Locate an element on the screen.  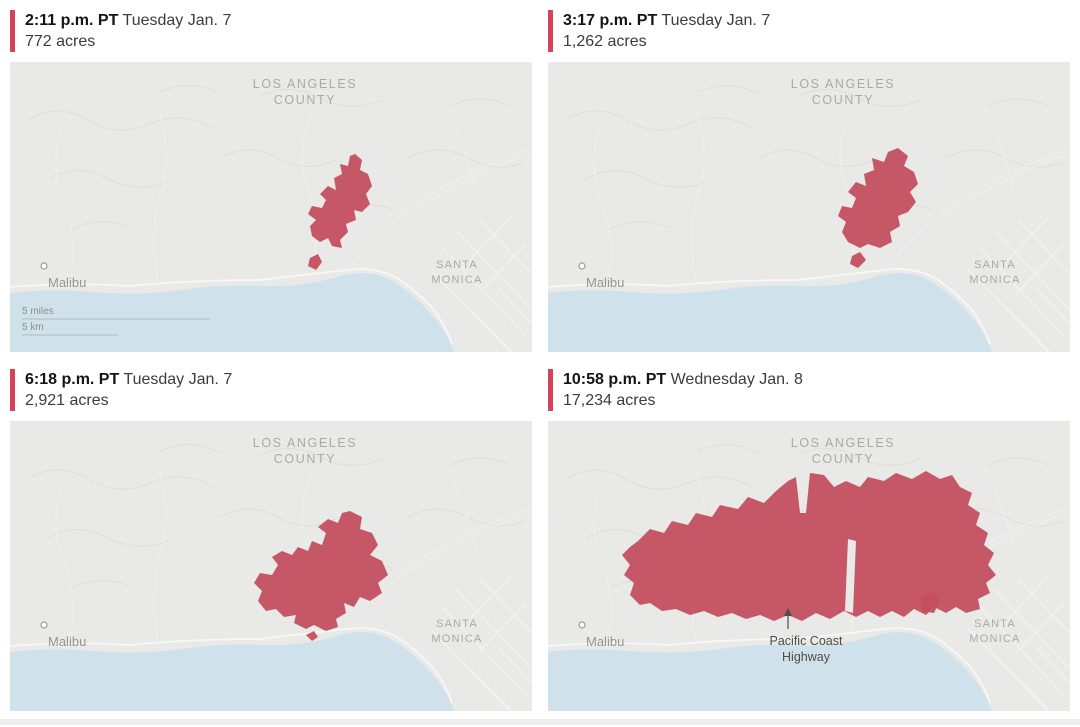
acreage: 772 acres is located at coordinates (60, 41).